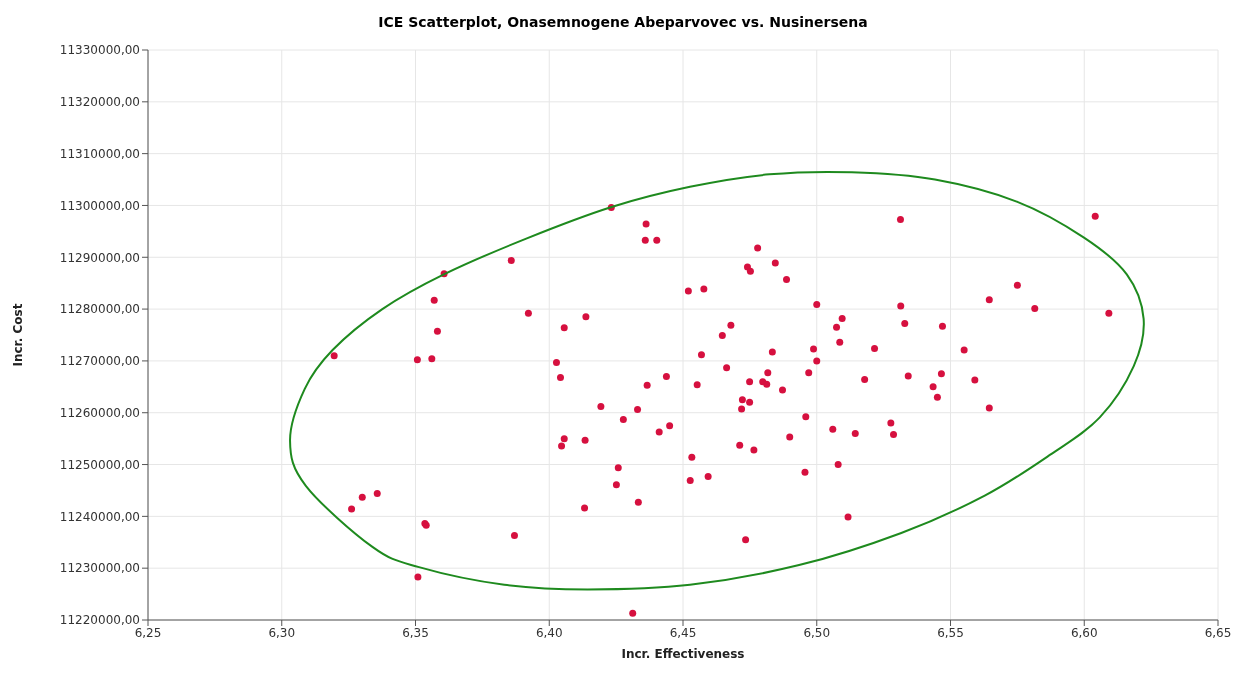 The height and width of the screenshot is (695, 1246). I want to click on x-tick-label: 6,55, so click(950, 632).